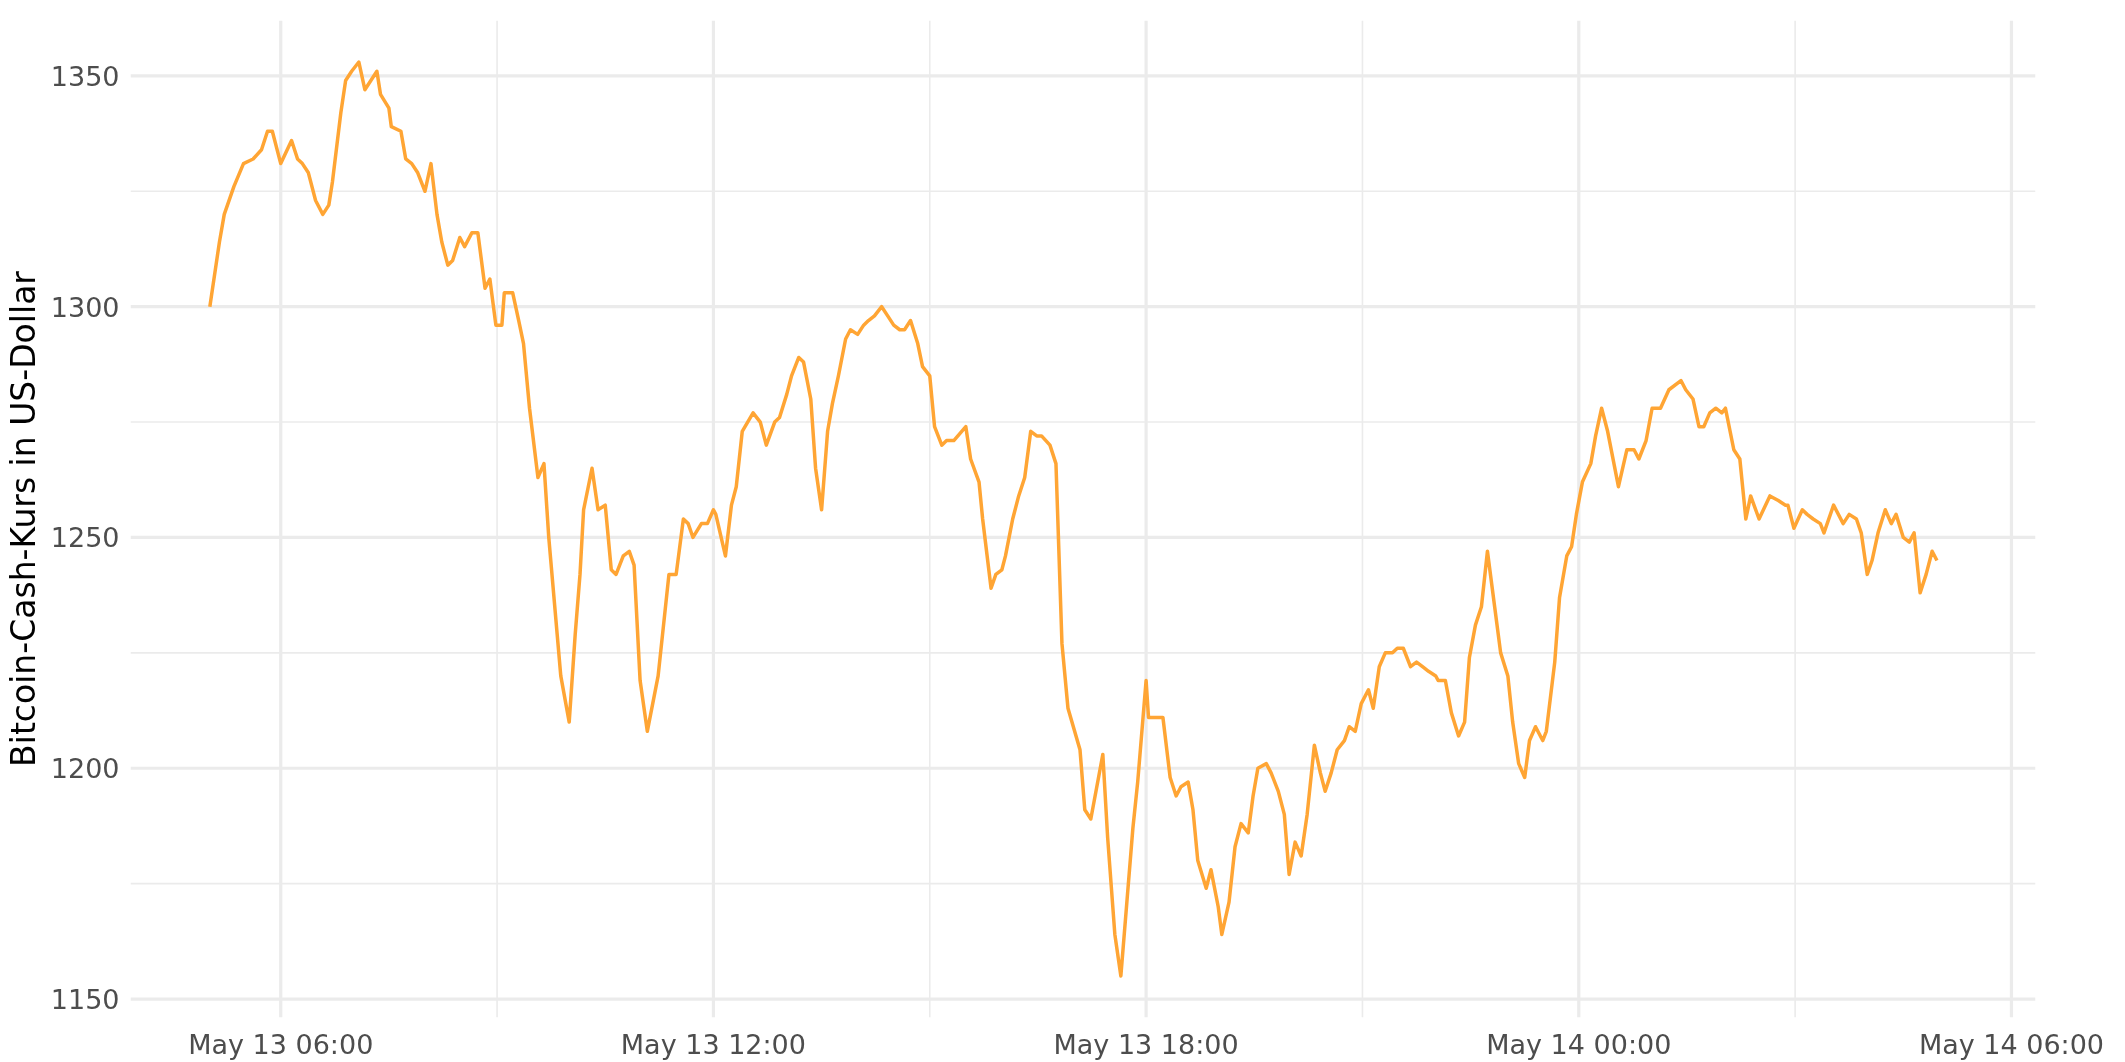  I want to click on x-tick-label: May 14 00:00, so click(1579, 1044).